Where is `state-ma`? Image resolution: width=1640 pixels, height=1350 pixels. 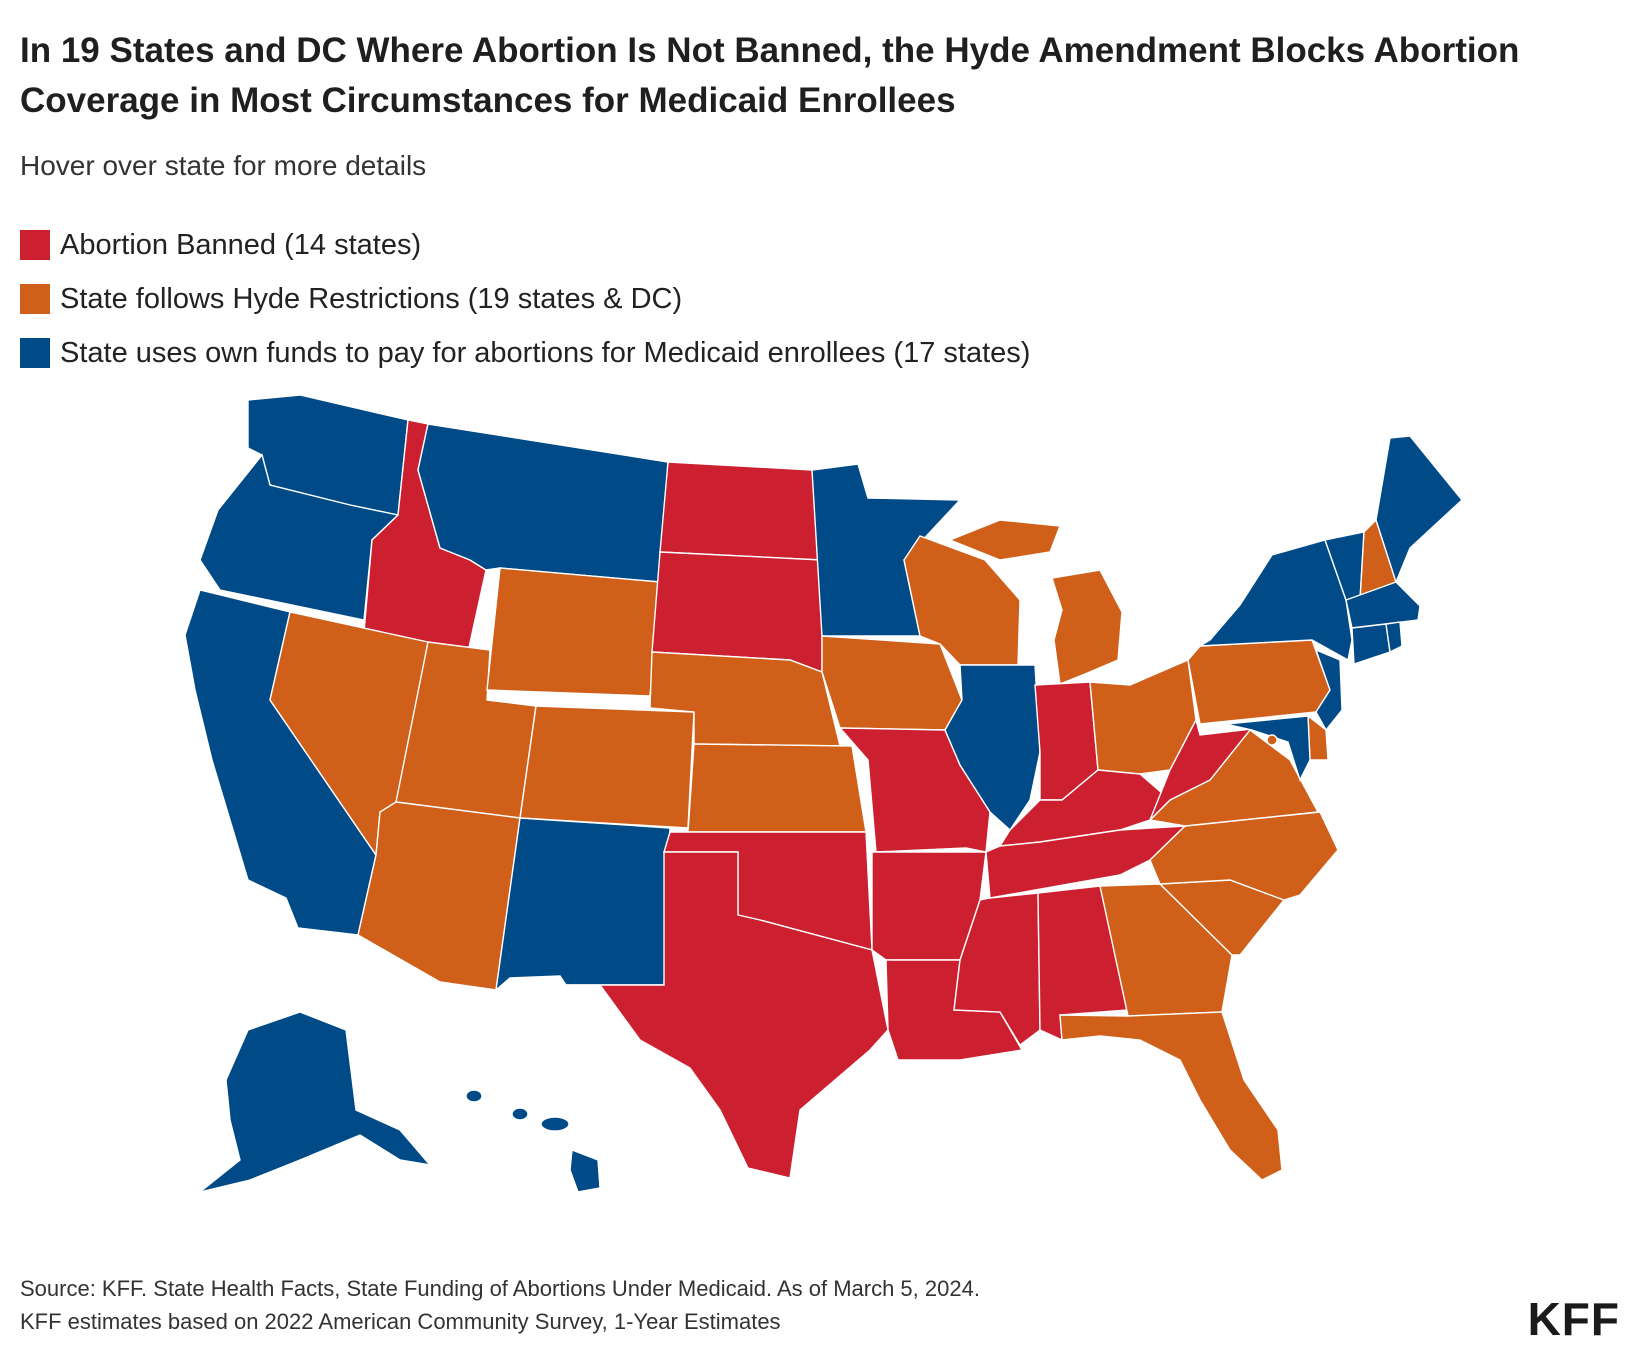 state-ma is located at coordinates (1383, 605).